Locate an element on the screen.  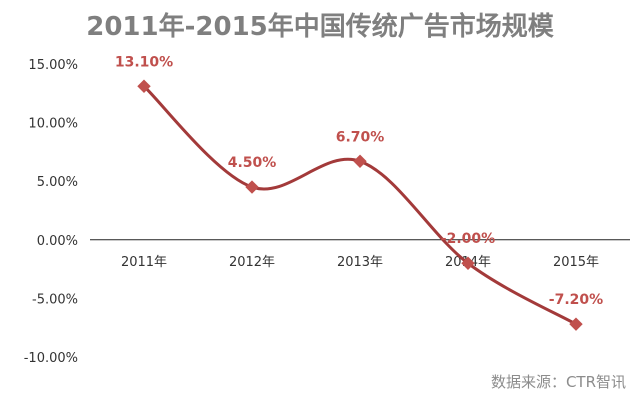
y-tick-label: 5.00% is located at coordinates (57, 182).